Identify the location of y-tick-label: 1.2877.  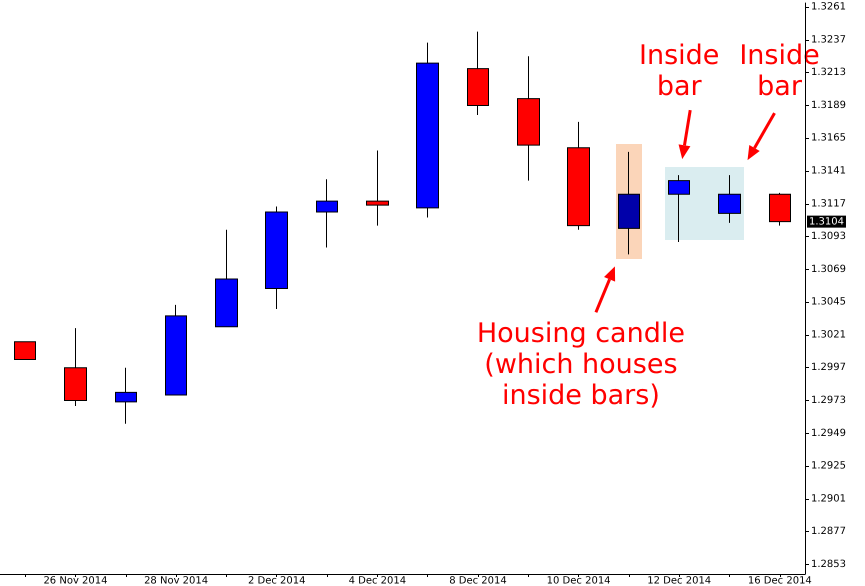
(828, 532).